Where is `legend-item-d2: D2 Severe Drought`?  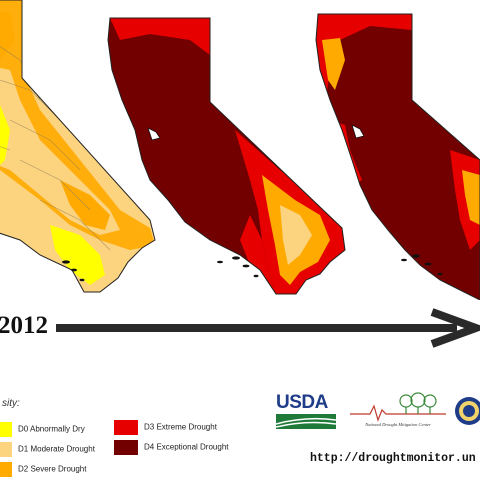
legend-item-d2: D2 Severe Drought is located at coordinates (43, 469).